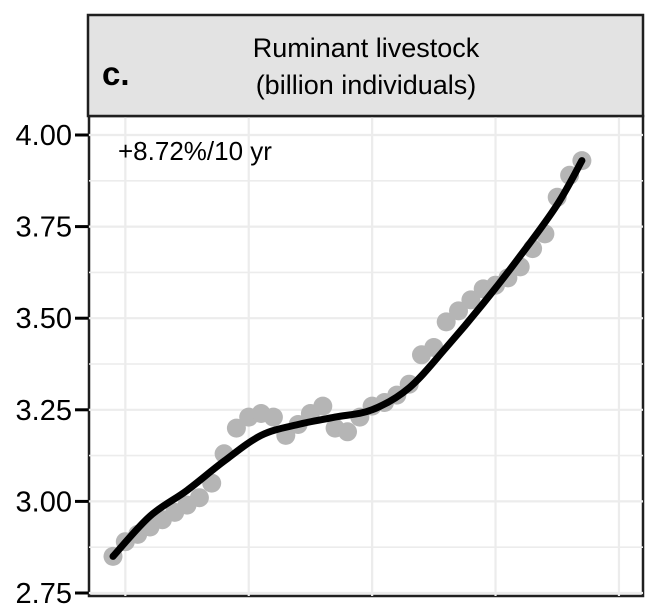 This screenshot has width=658, height=612. What do you see at coordinates (81, 364) in the screenshot?
I see `y-axis-ticks` at bounding box center [81, 364].